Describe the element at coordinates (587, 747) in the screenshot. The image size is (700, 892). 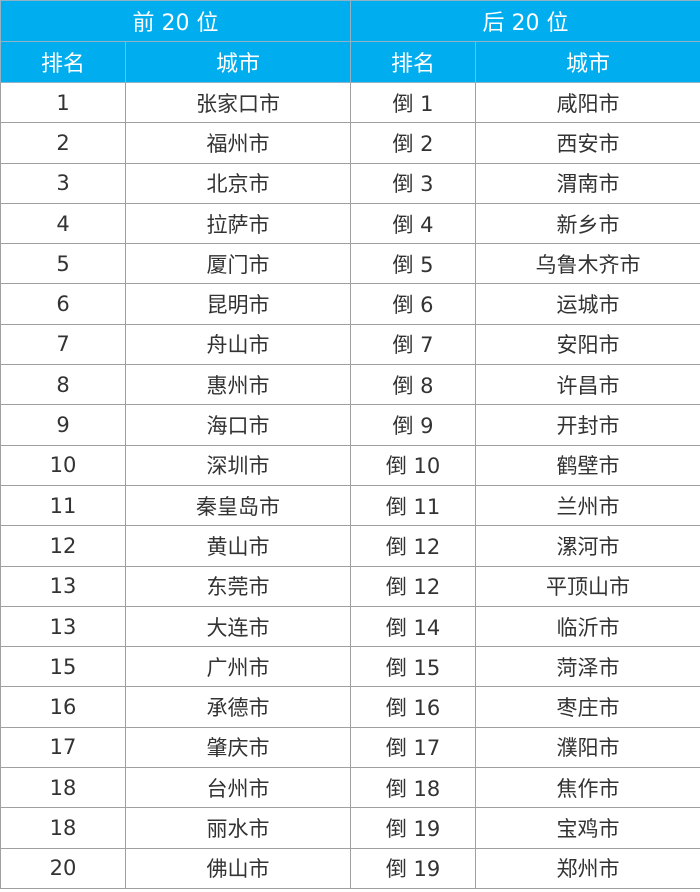
I see `bottom-city-cell: 濮阳市` at that location.